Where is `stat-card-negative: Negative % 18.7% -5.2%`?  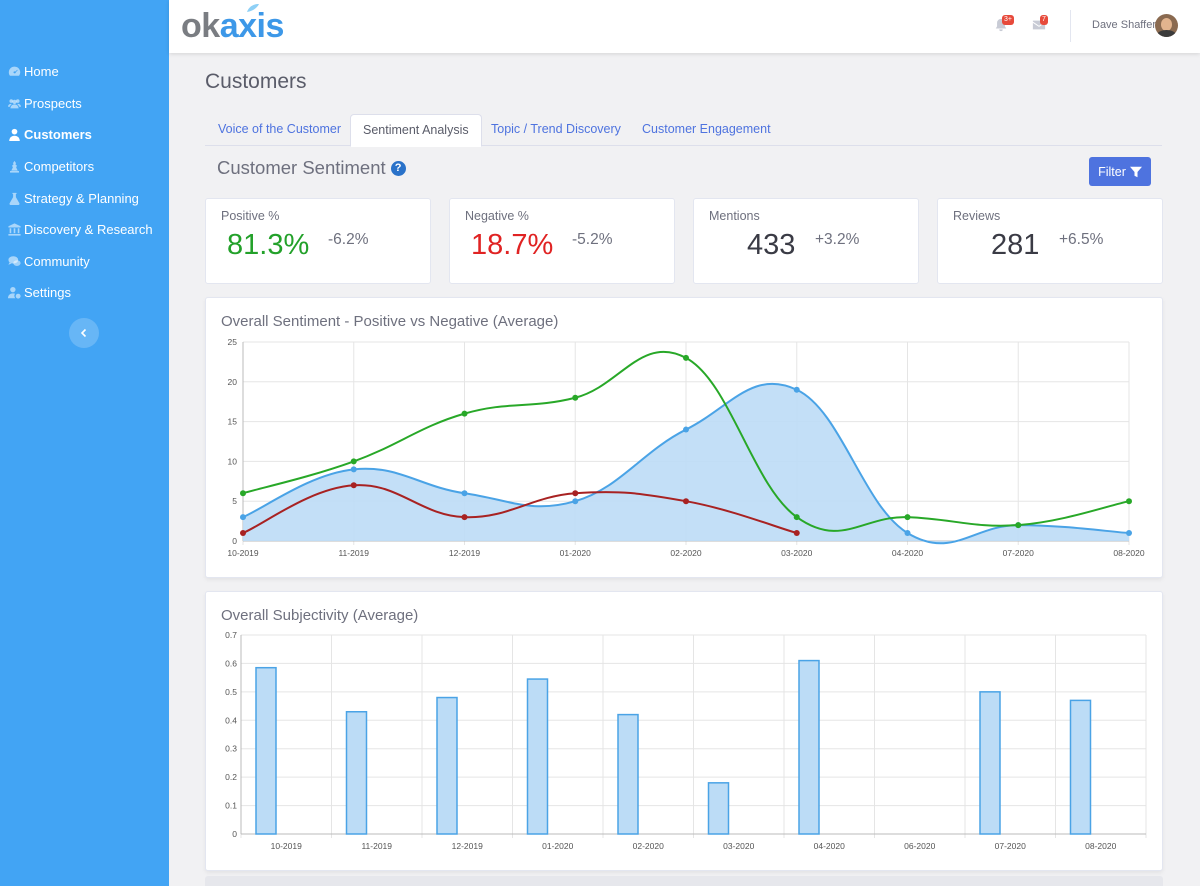 stat-card-negative: Negative % 18.7% -5.2% is located at coordinates (562, 241).